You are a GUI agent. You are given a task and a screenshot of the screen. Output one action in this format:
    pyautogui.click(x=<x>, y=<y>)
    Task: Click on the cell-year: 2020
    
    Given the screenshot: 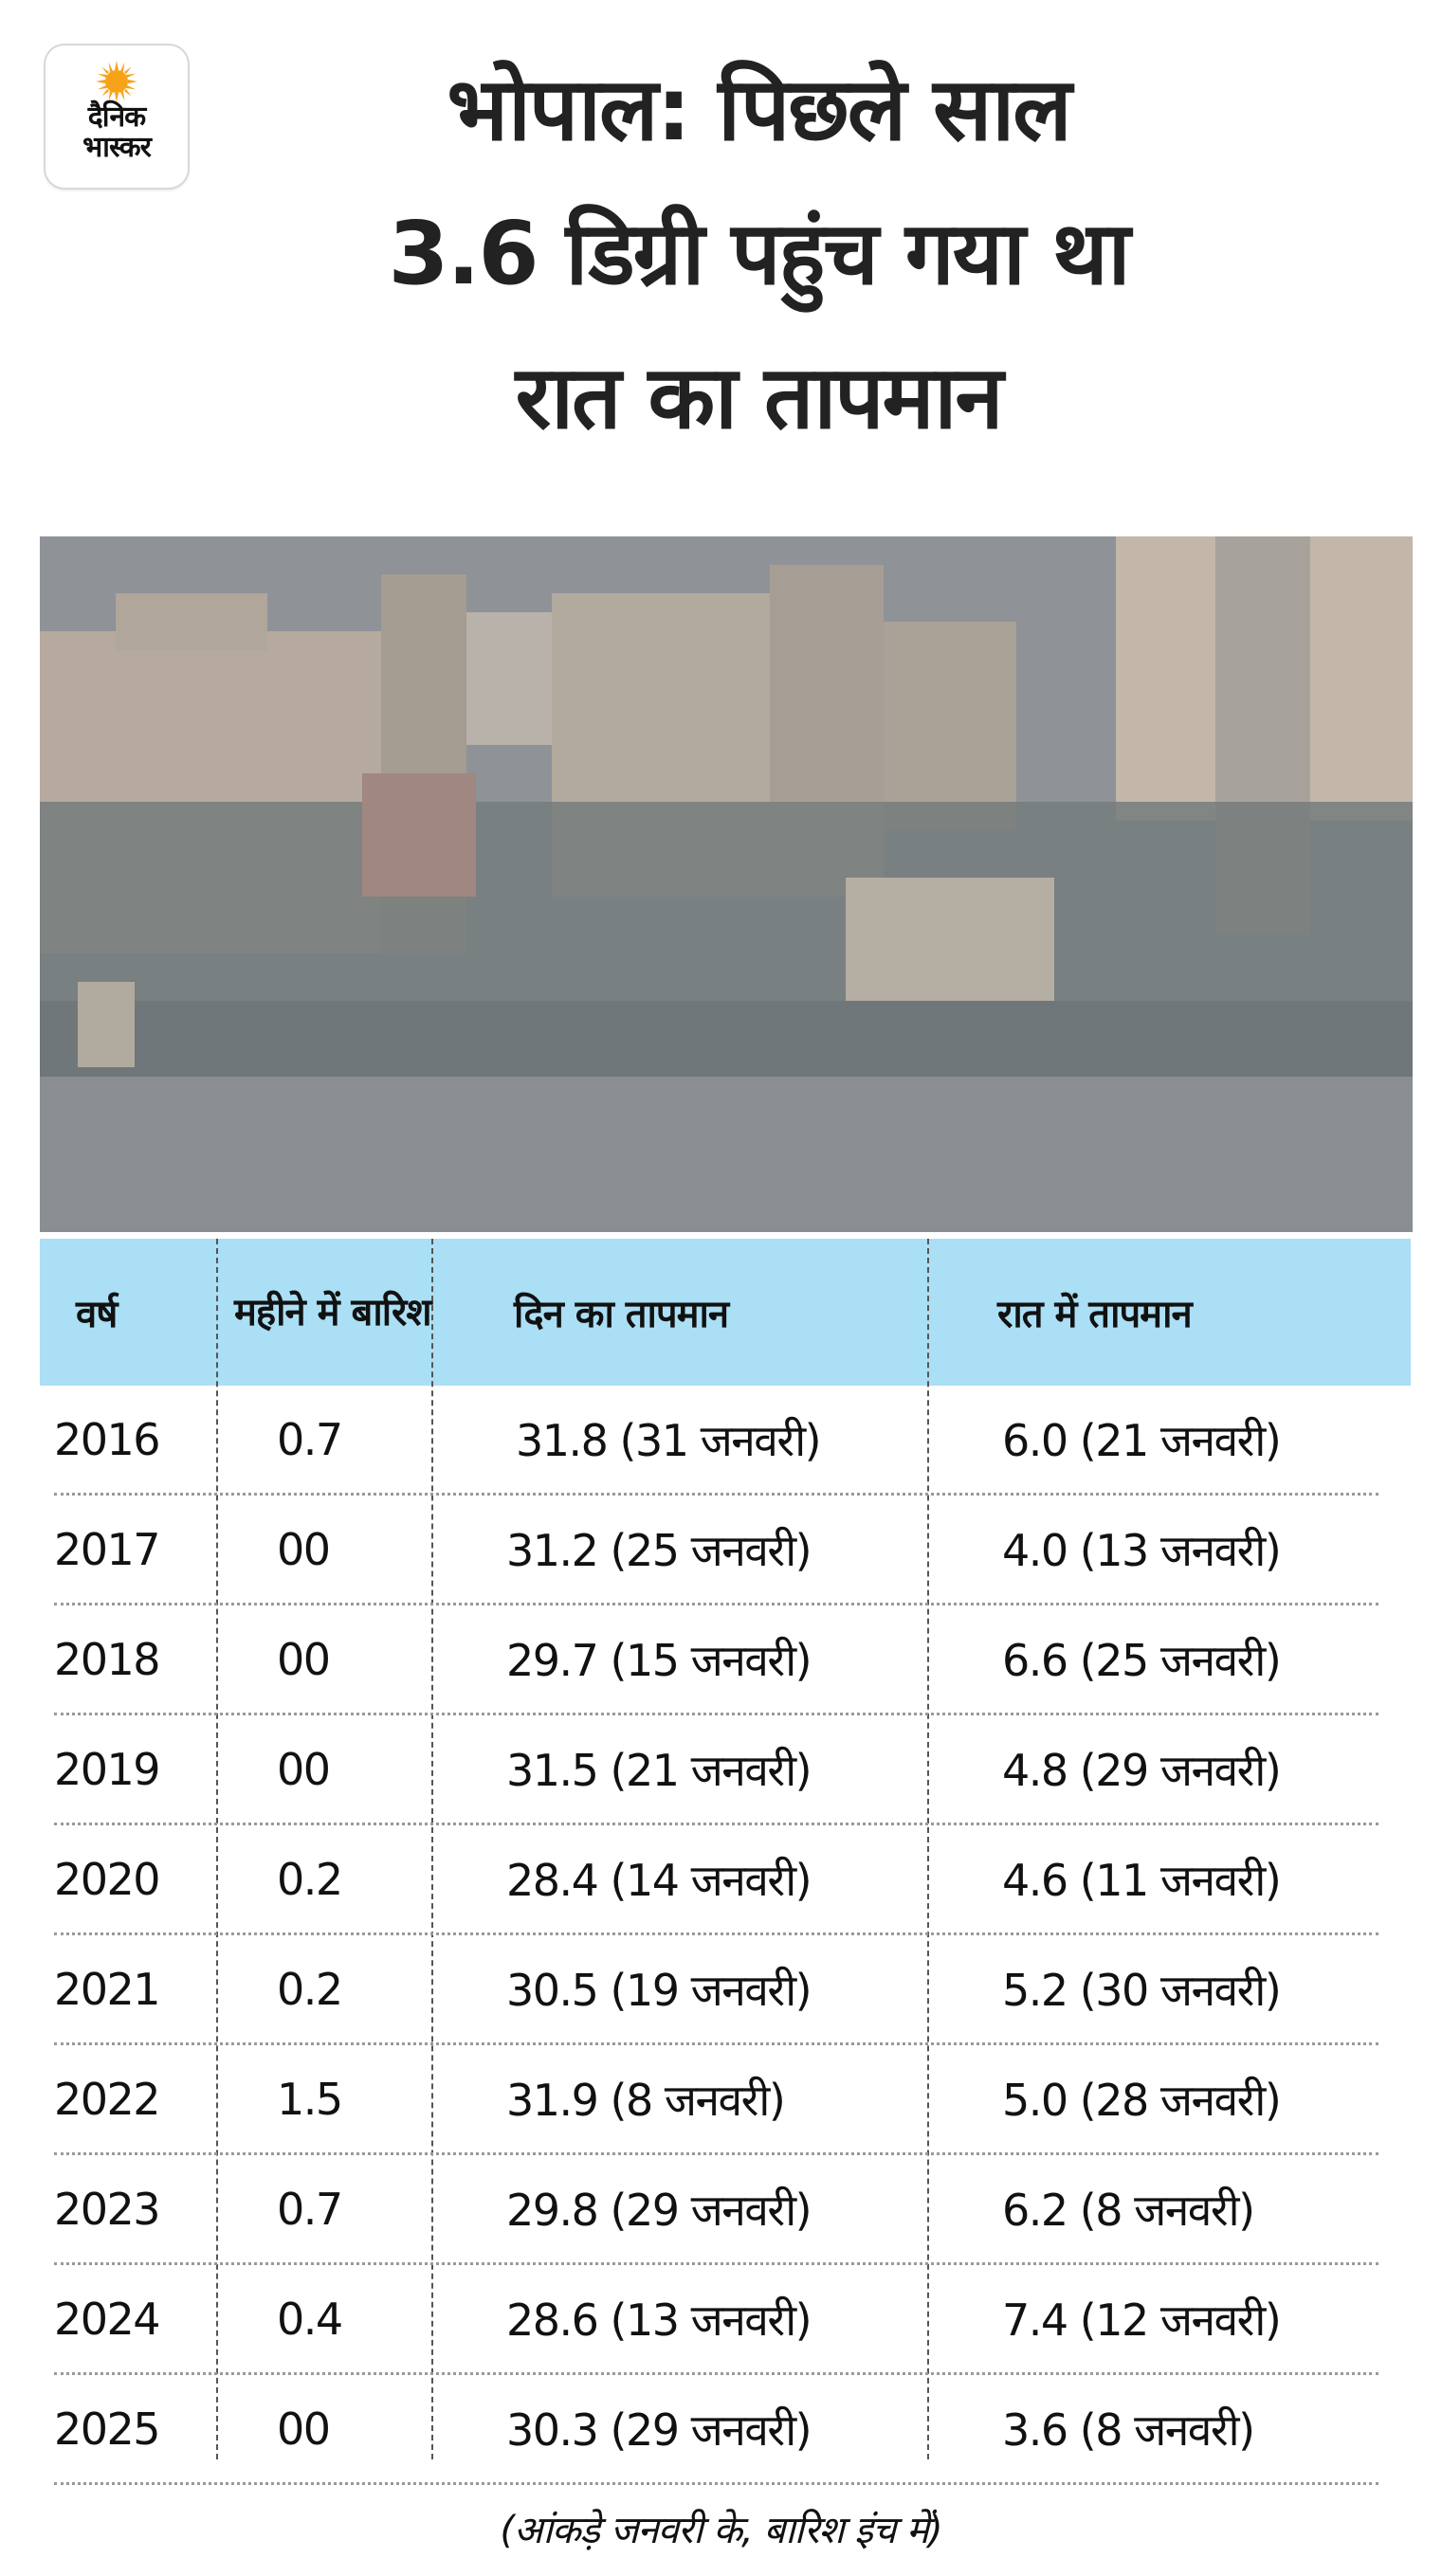 What is the action you would take?
    pyautogui.click(x=107, y=1879)
    